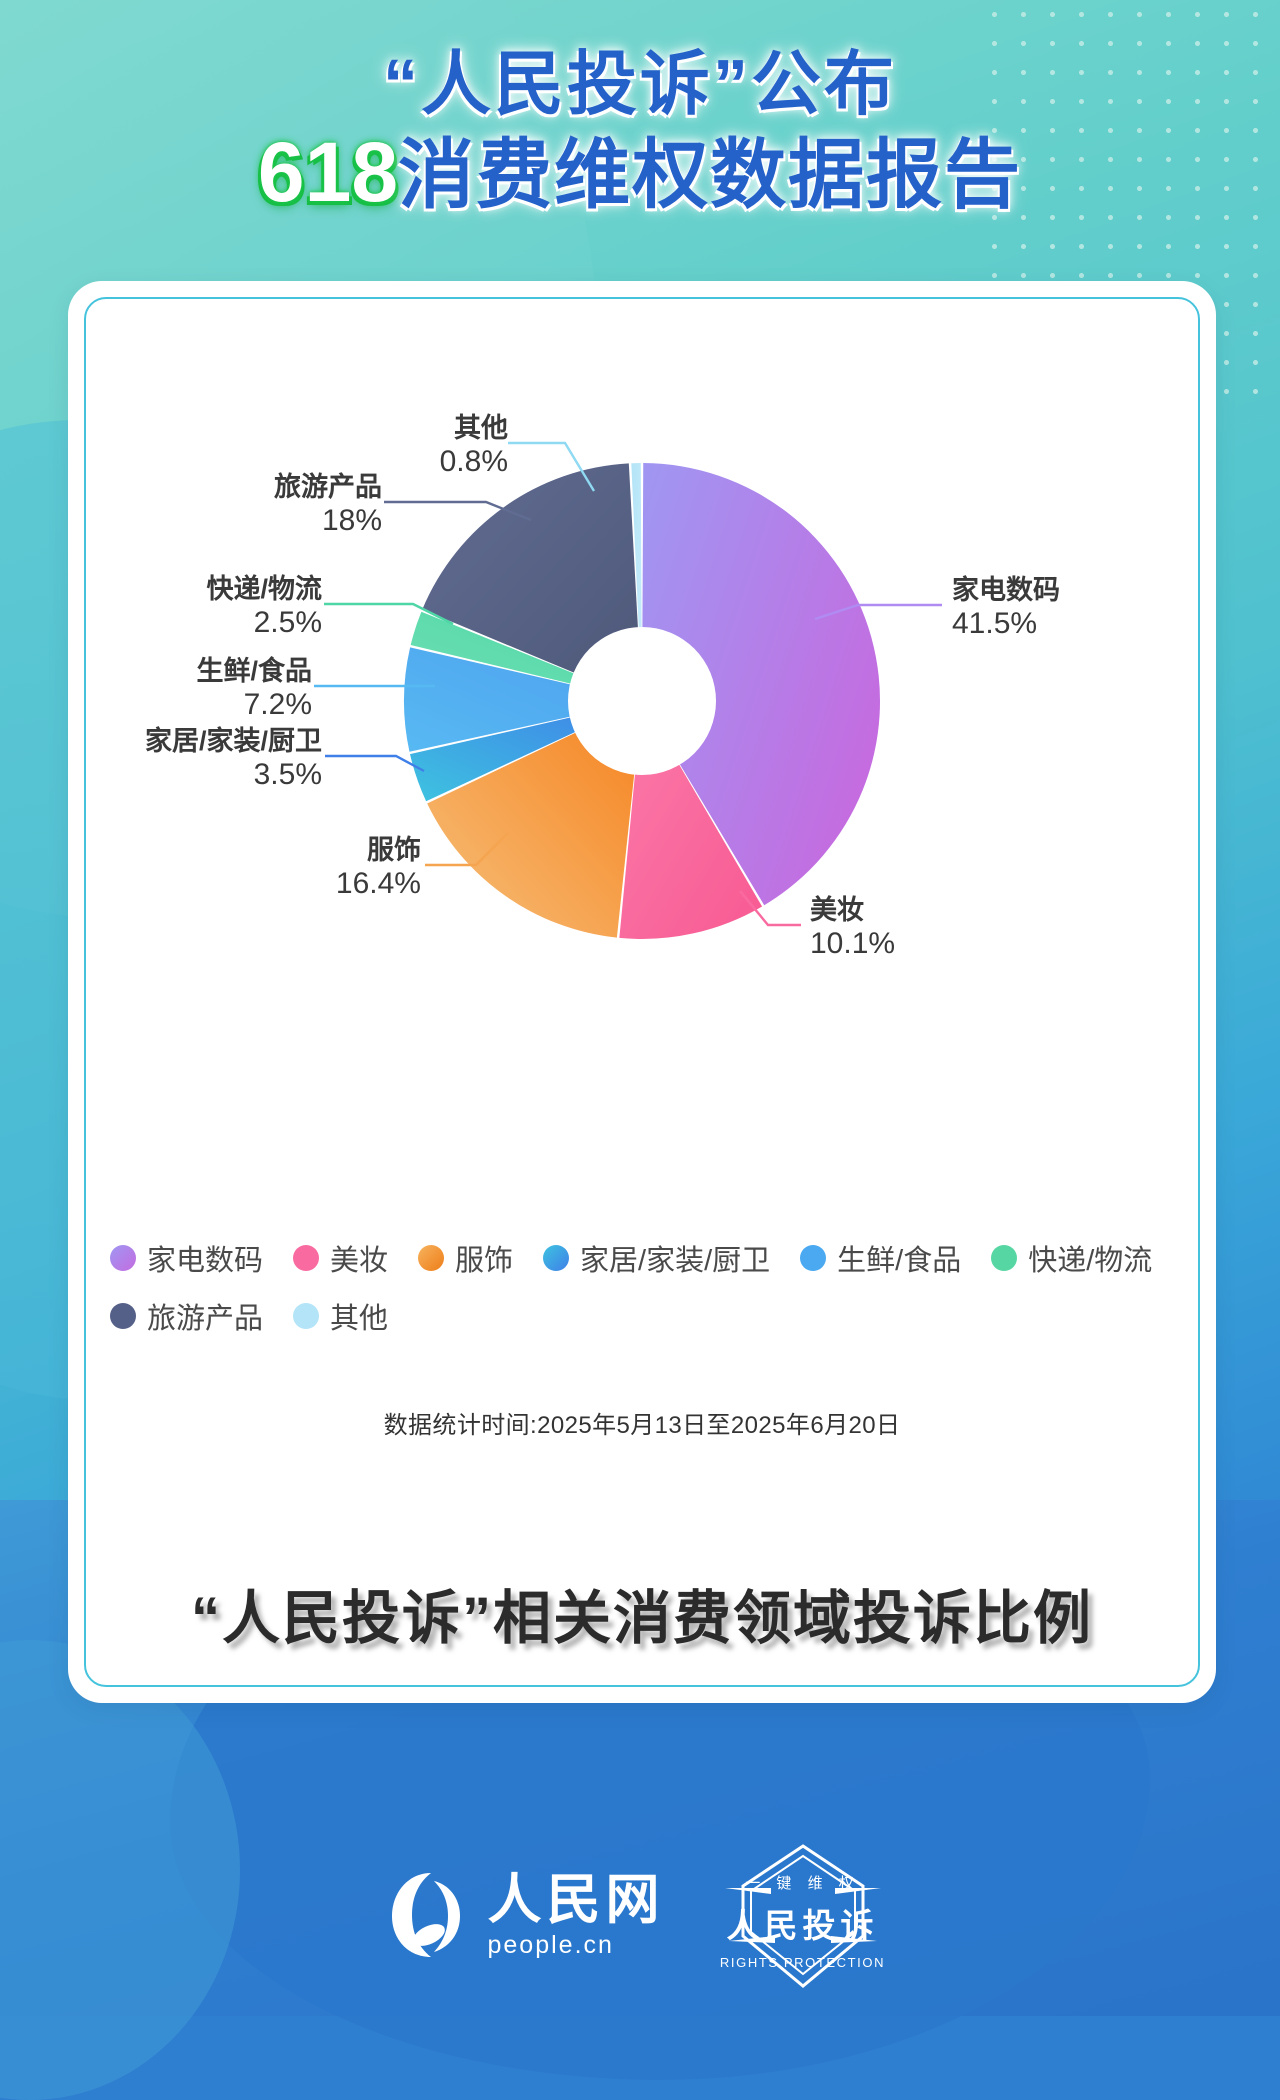  I want to click on data-period-note: 数据统计时间:2025年5月13日至2025年6月20日, so click(642, 1425).